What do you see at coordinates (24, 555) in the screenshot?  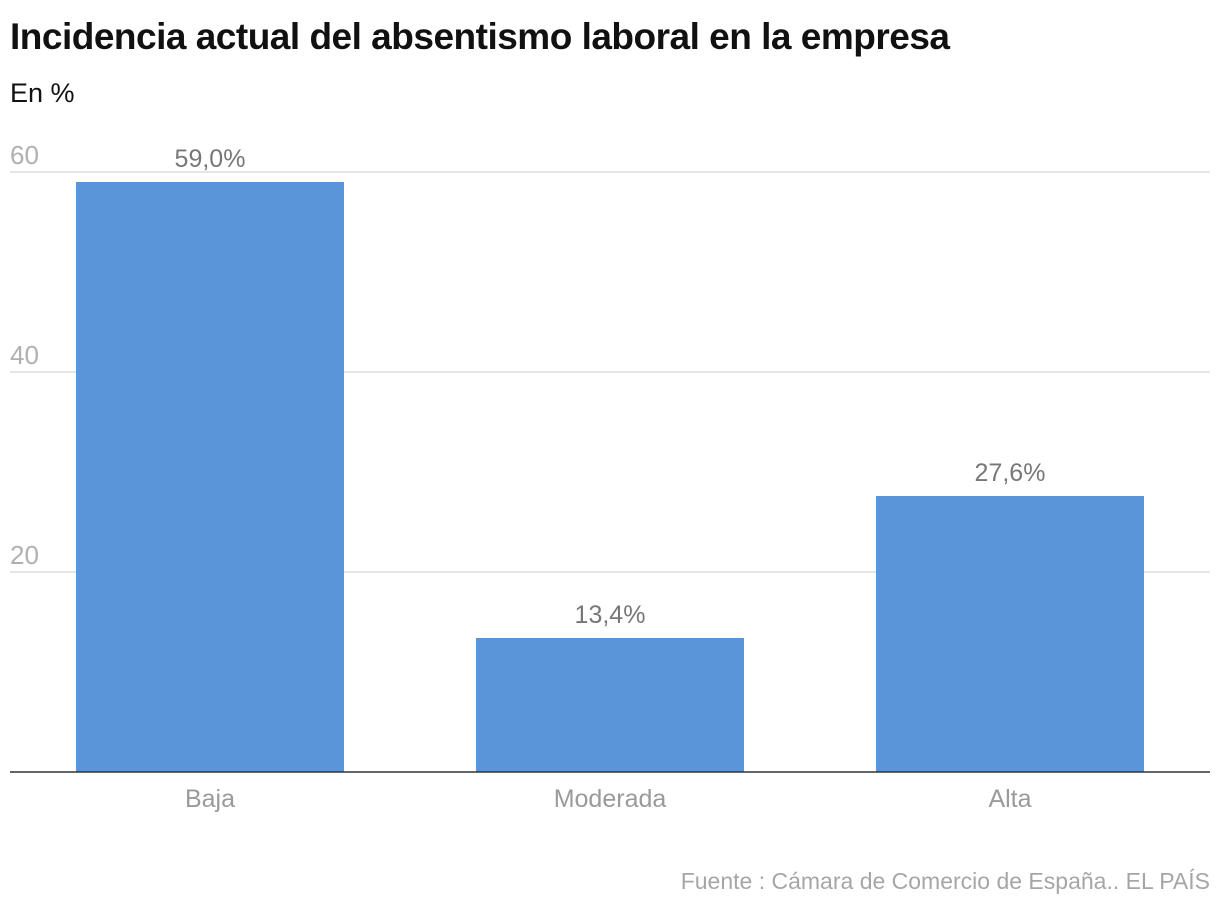 I see `y-tick-label: 20` at bounding box center [24, 555].